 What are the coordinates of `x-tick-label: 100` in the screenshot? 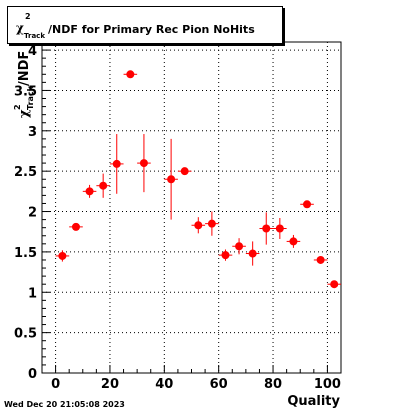 It's located at (327, 384).